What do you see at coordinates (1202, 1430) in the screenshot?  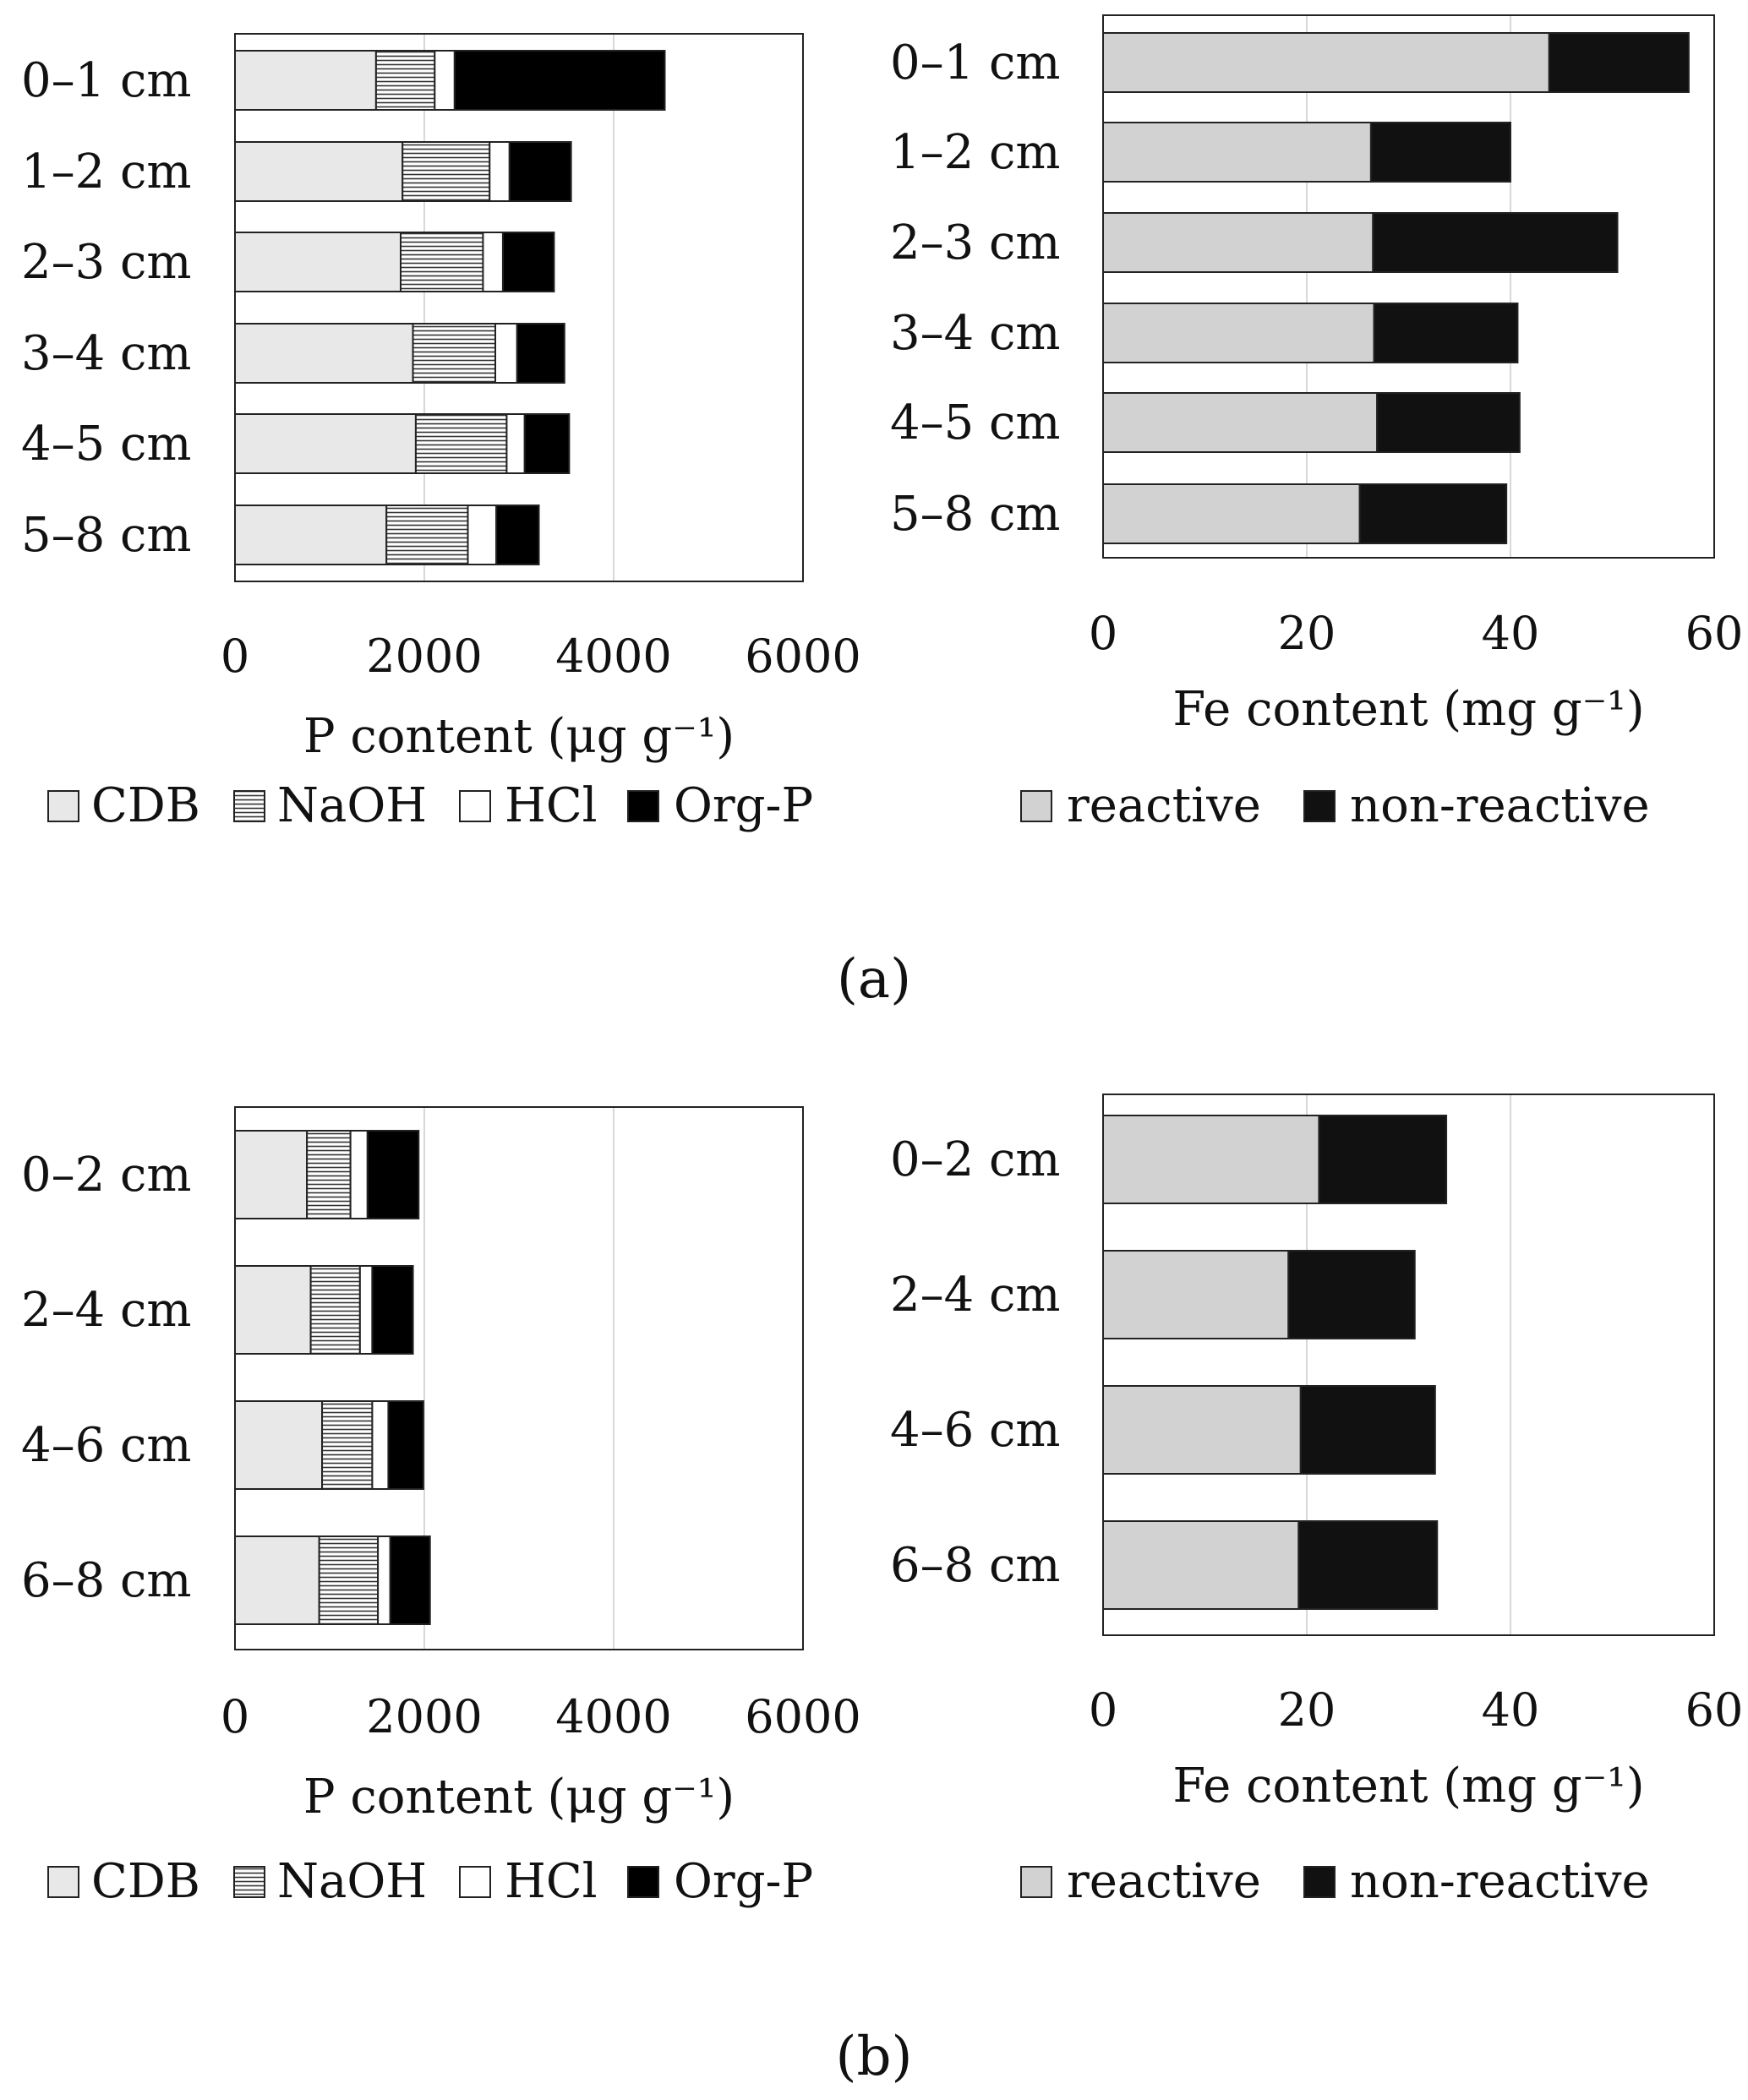 I see `bar-reactive-4-6-cm` at bounding box center [1202, 1430].